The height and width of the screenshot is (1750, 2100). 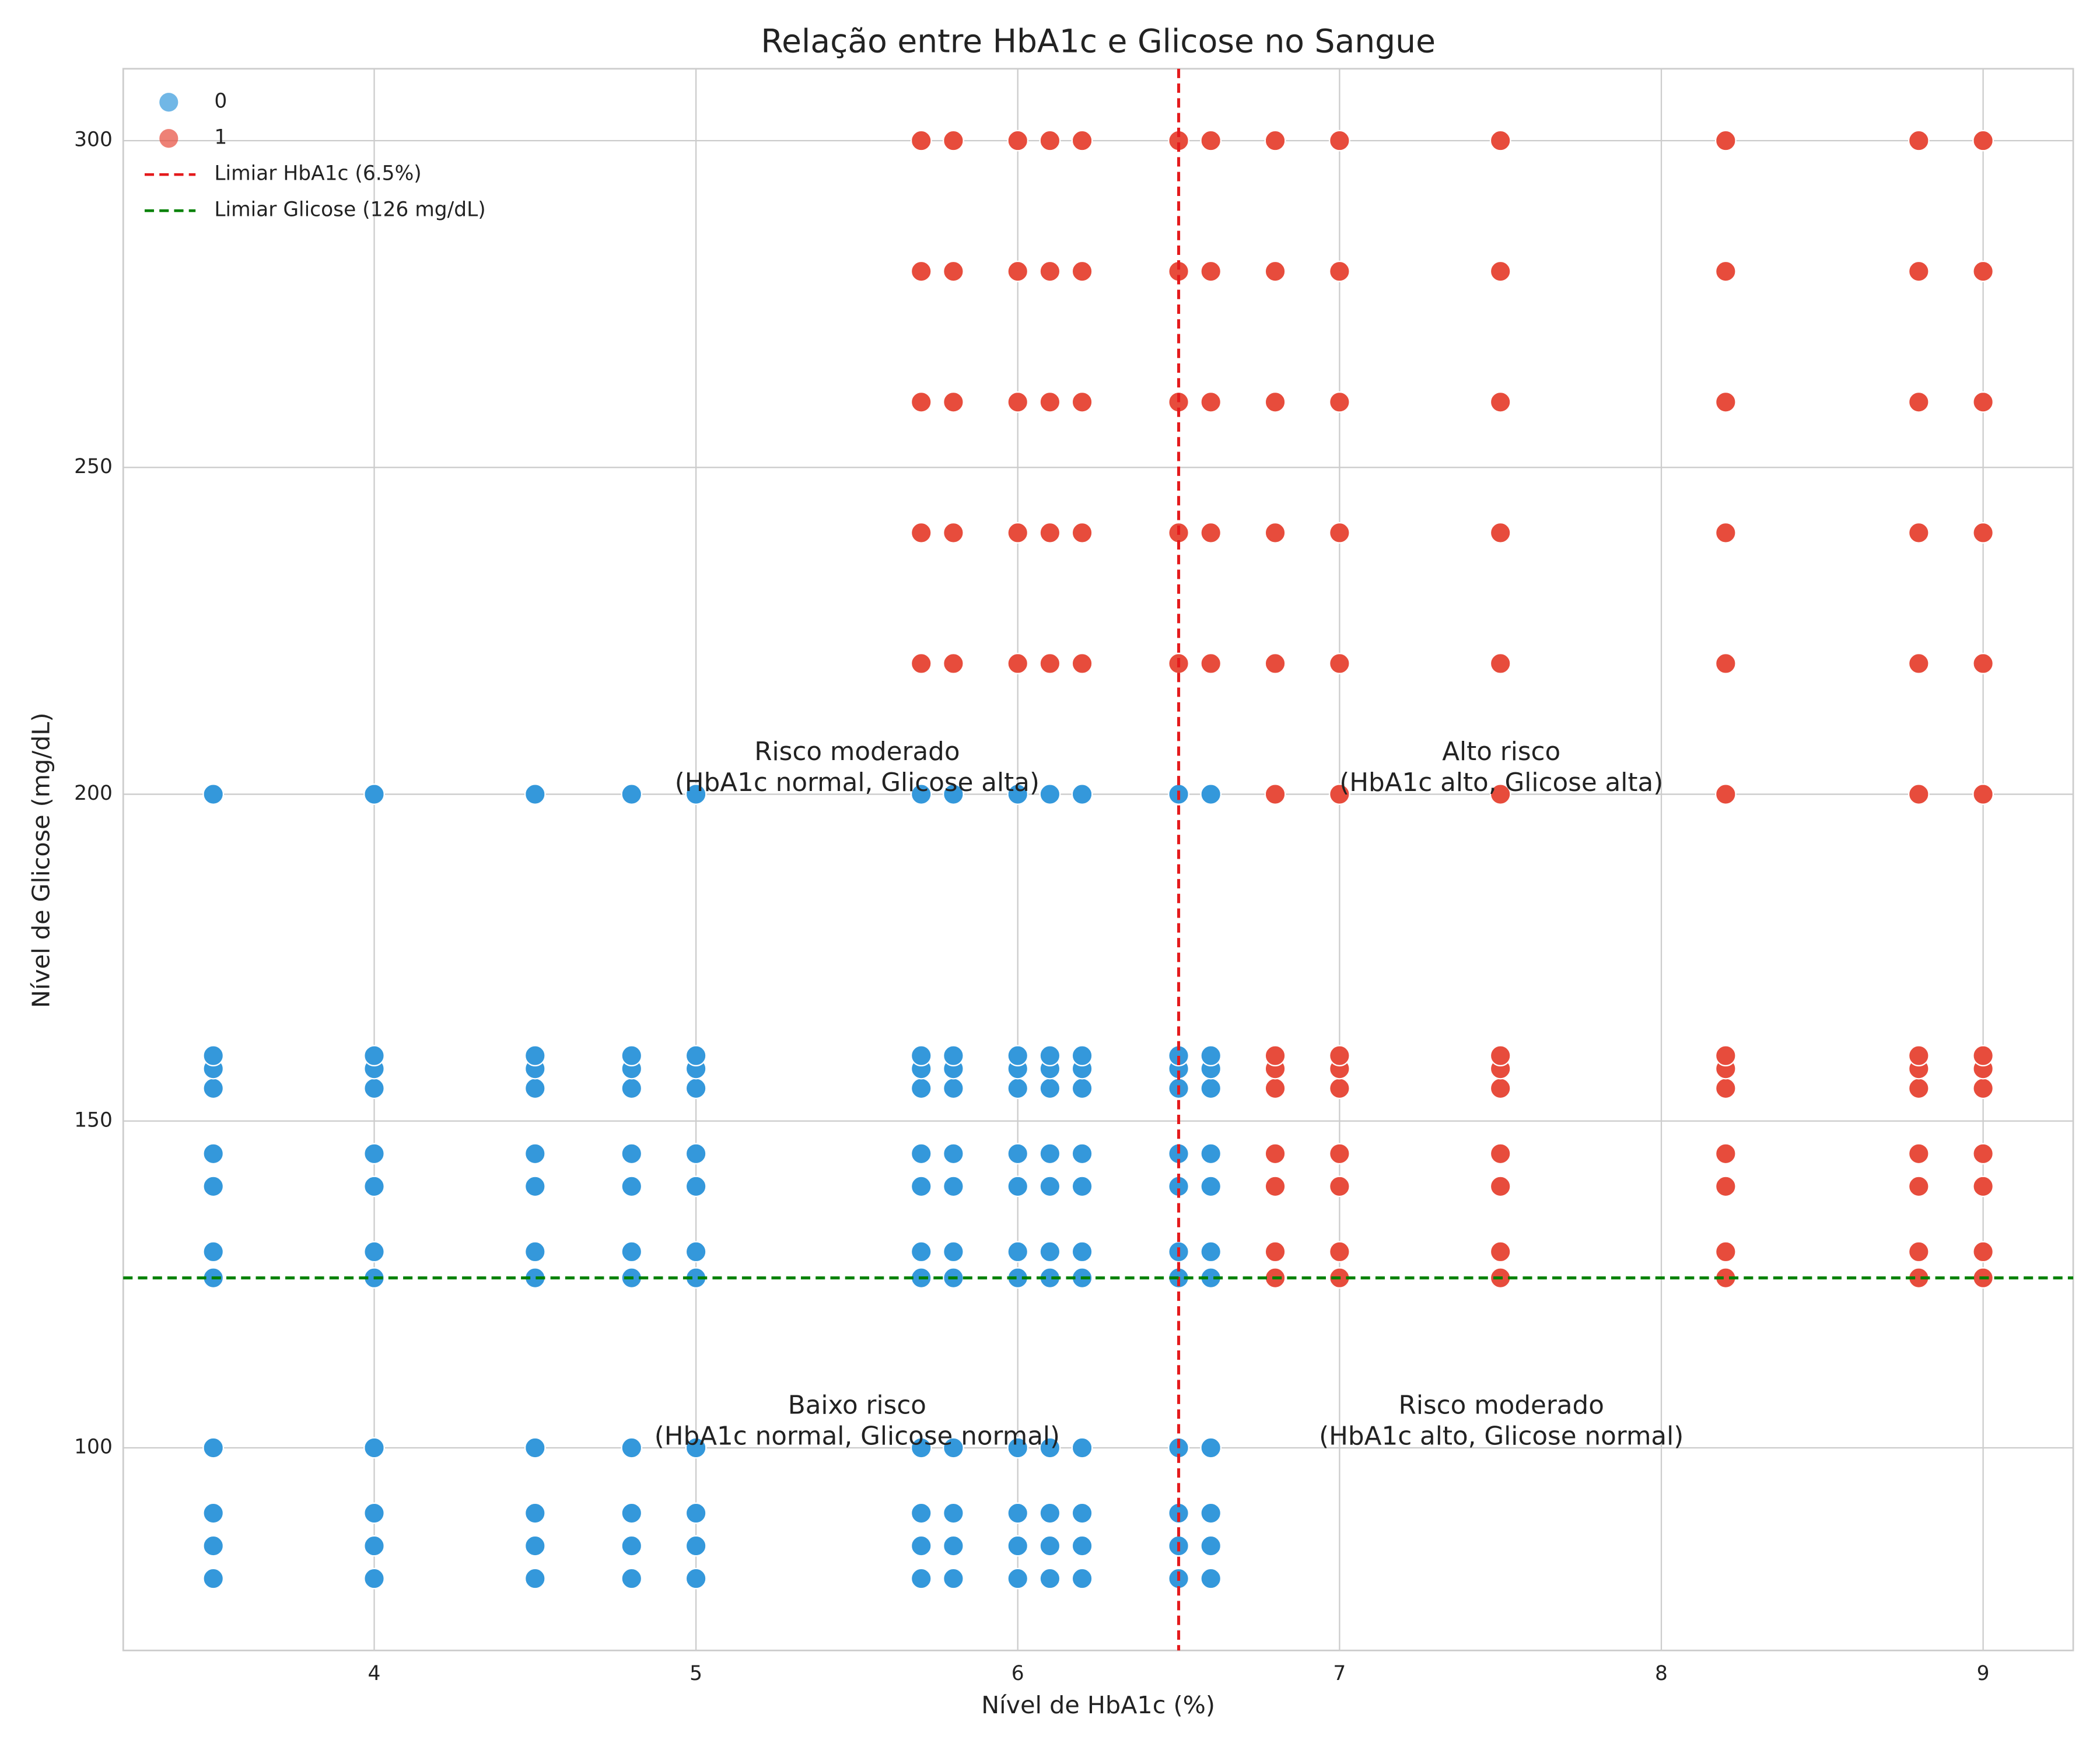 What do you see at coordinates (857, 782) in the screenshot?
I see `annotation: (HbA1c normal, Glicose alta)` at bounding box center [857, 782].